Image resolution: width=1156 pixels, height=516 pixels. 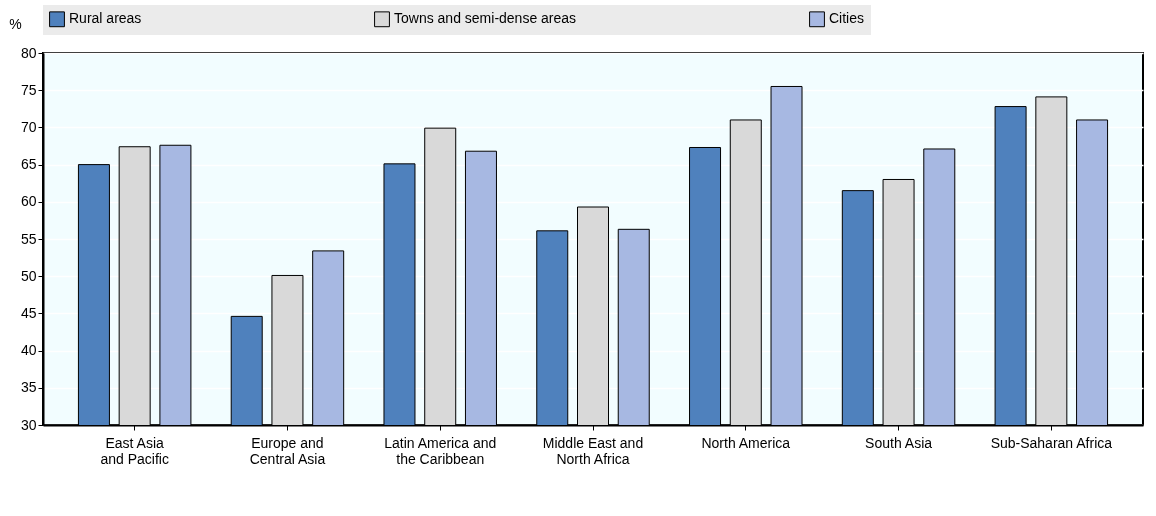 What do you see at coordinates (28, 238) in the screenshot?
I see `y-tick-label: 55` at bounding box center [28, 238].